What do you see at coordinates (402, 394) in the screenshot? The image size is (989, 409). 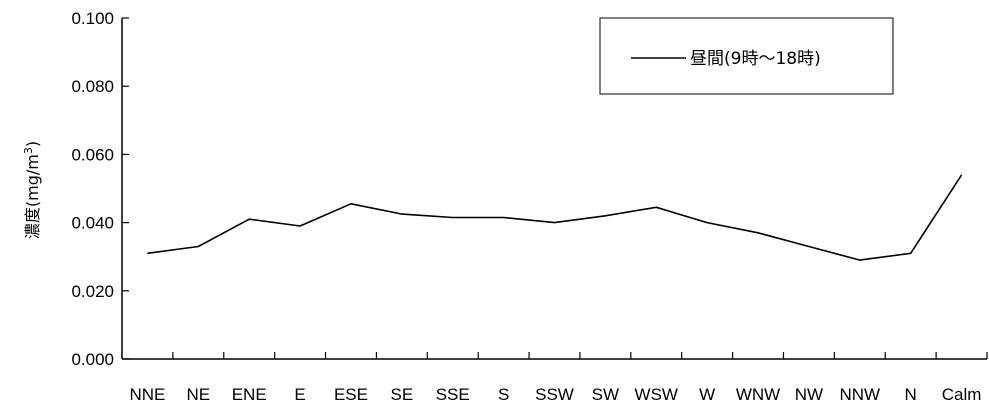 I see `x-tick-label: SE` at bounding box center [402, 394].